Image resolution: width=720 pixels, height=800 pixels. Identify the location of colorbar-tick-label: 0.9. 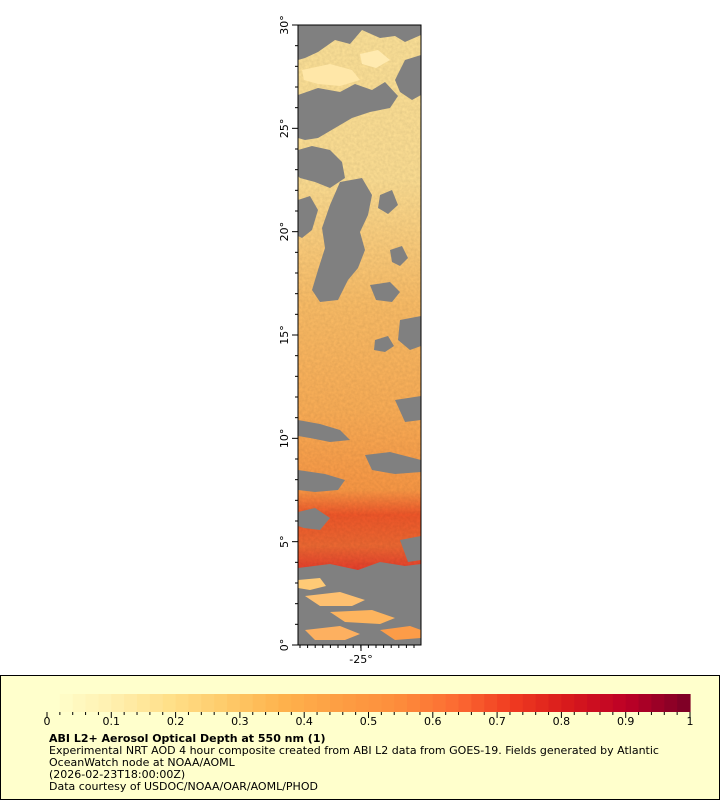
(626, 721).